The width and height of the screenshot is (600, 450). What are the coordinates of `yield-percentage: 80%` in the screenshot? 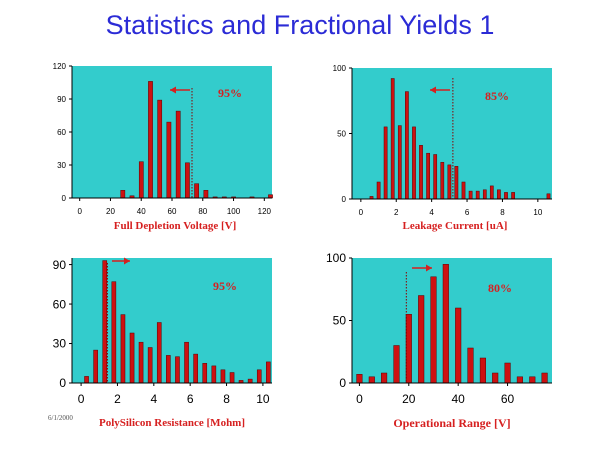 It's located at (500, 288).